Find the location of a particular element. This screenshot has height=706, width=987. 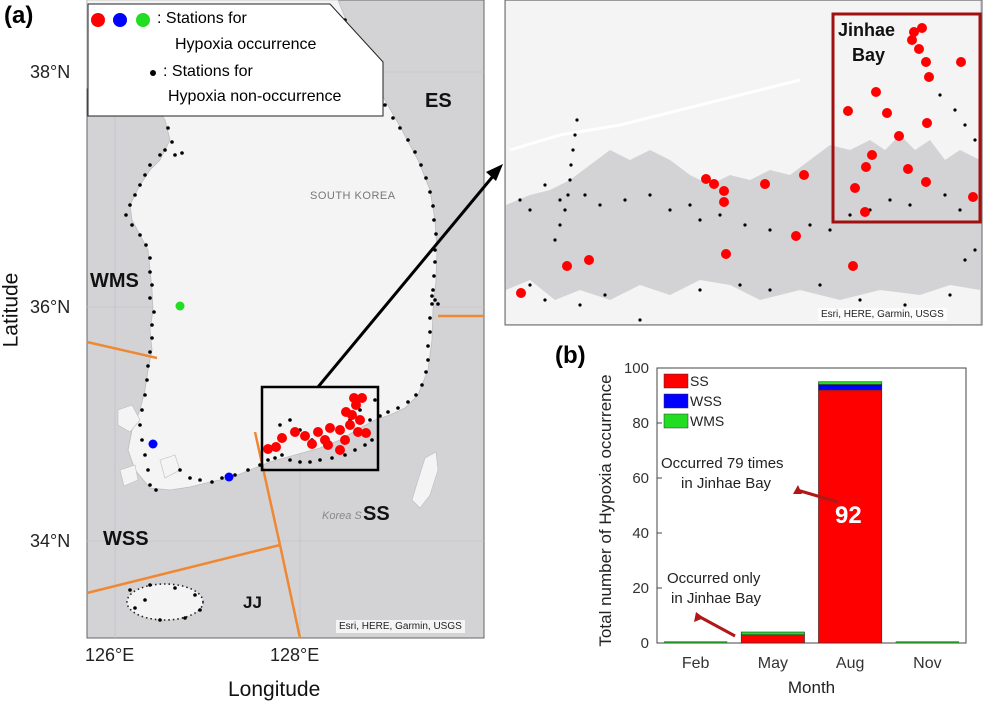

jeju-island is located at coordinates (165, 602).